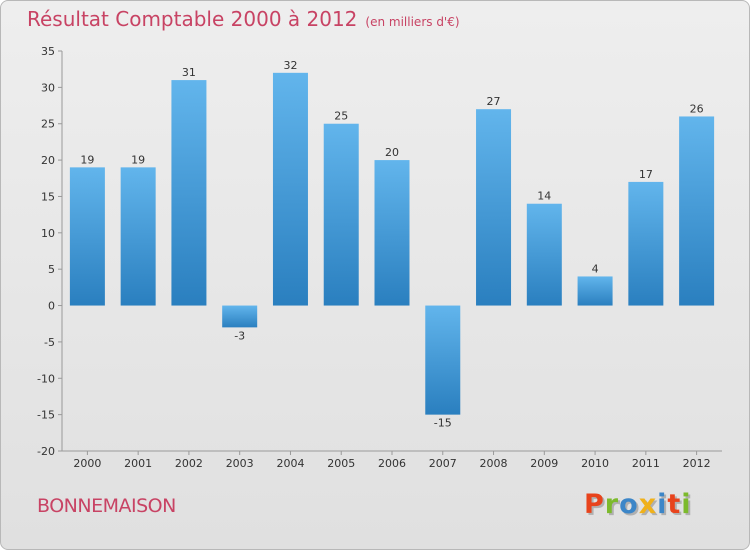 The width and height of the screenshot is (750, 550). What do you see at coordinates (697, 211) in the screenshot?
I see `bar-2012` at bounding box center [697, 211].